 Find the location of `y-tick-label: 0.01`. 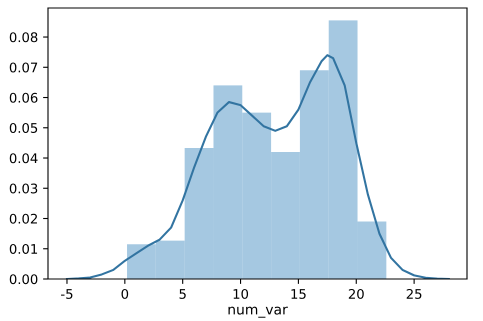

y-tick-label: 0.01 is located at coordinates (24, 249).